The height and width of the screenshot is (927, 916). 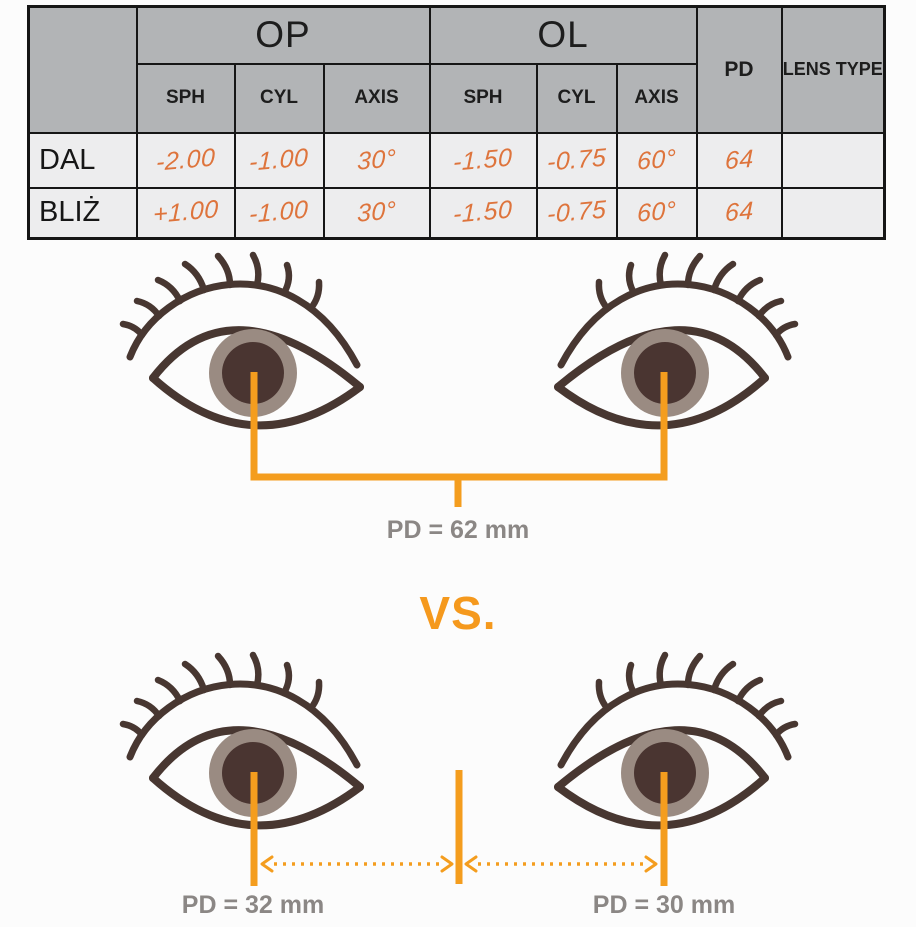 I want to click on cell-dal-pd: 64, so click(x=739, y=160).